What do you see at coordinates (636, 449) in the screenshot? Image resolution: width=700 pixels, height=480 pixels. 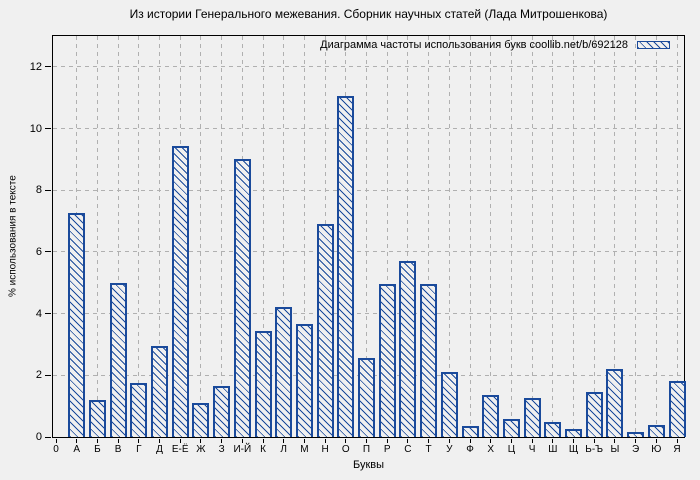 I see `x-tick-label: Э` at bounding box center [636, 449].